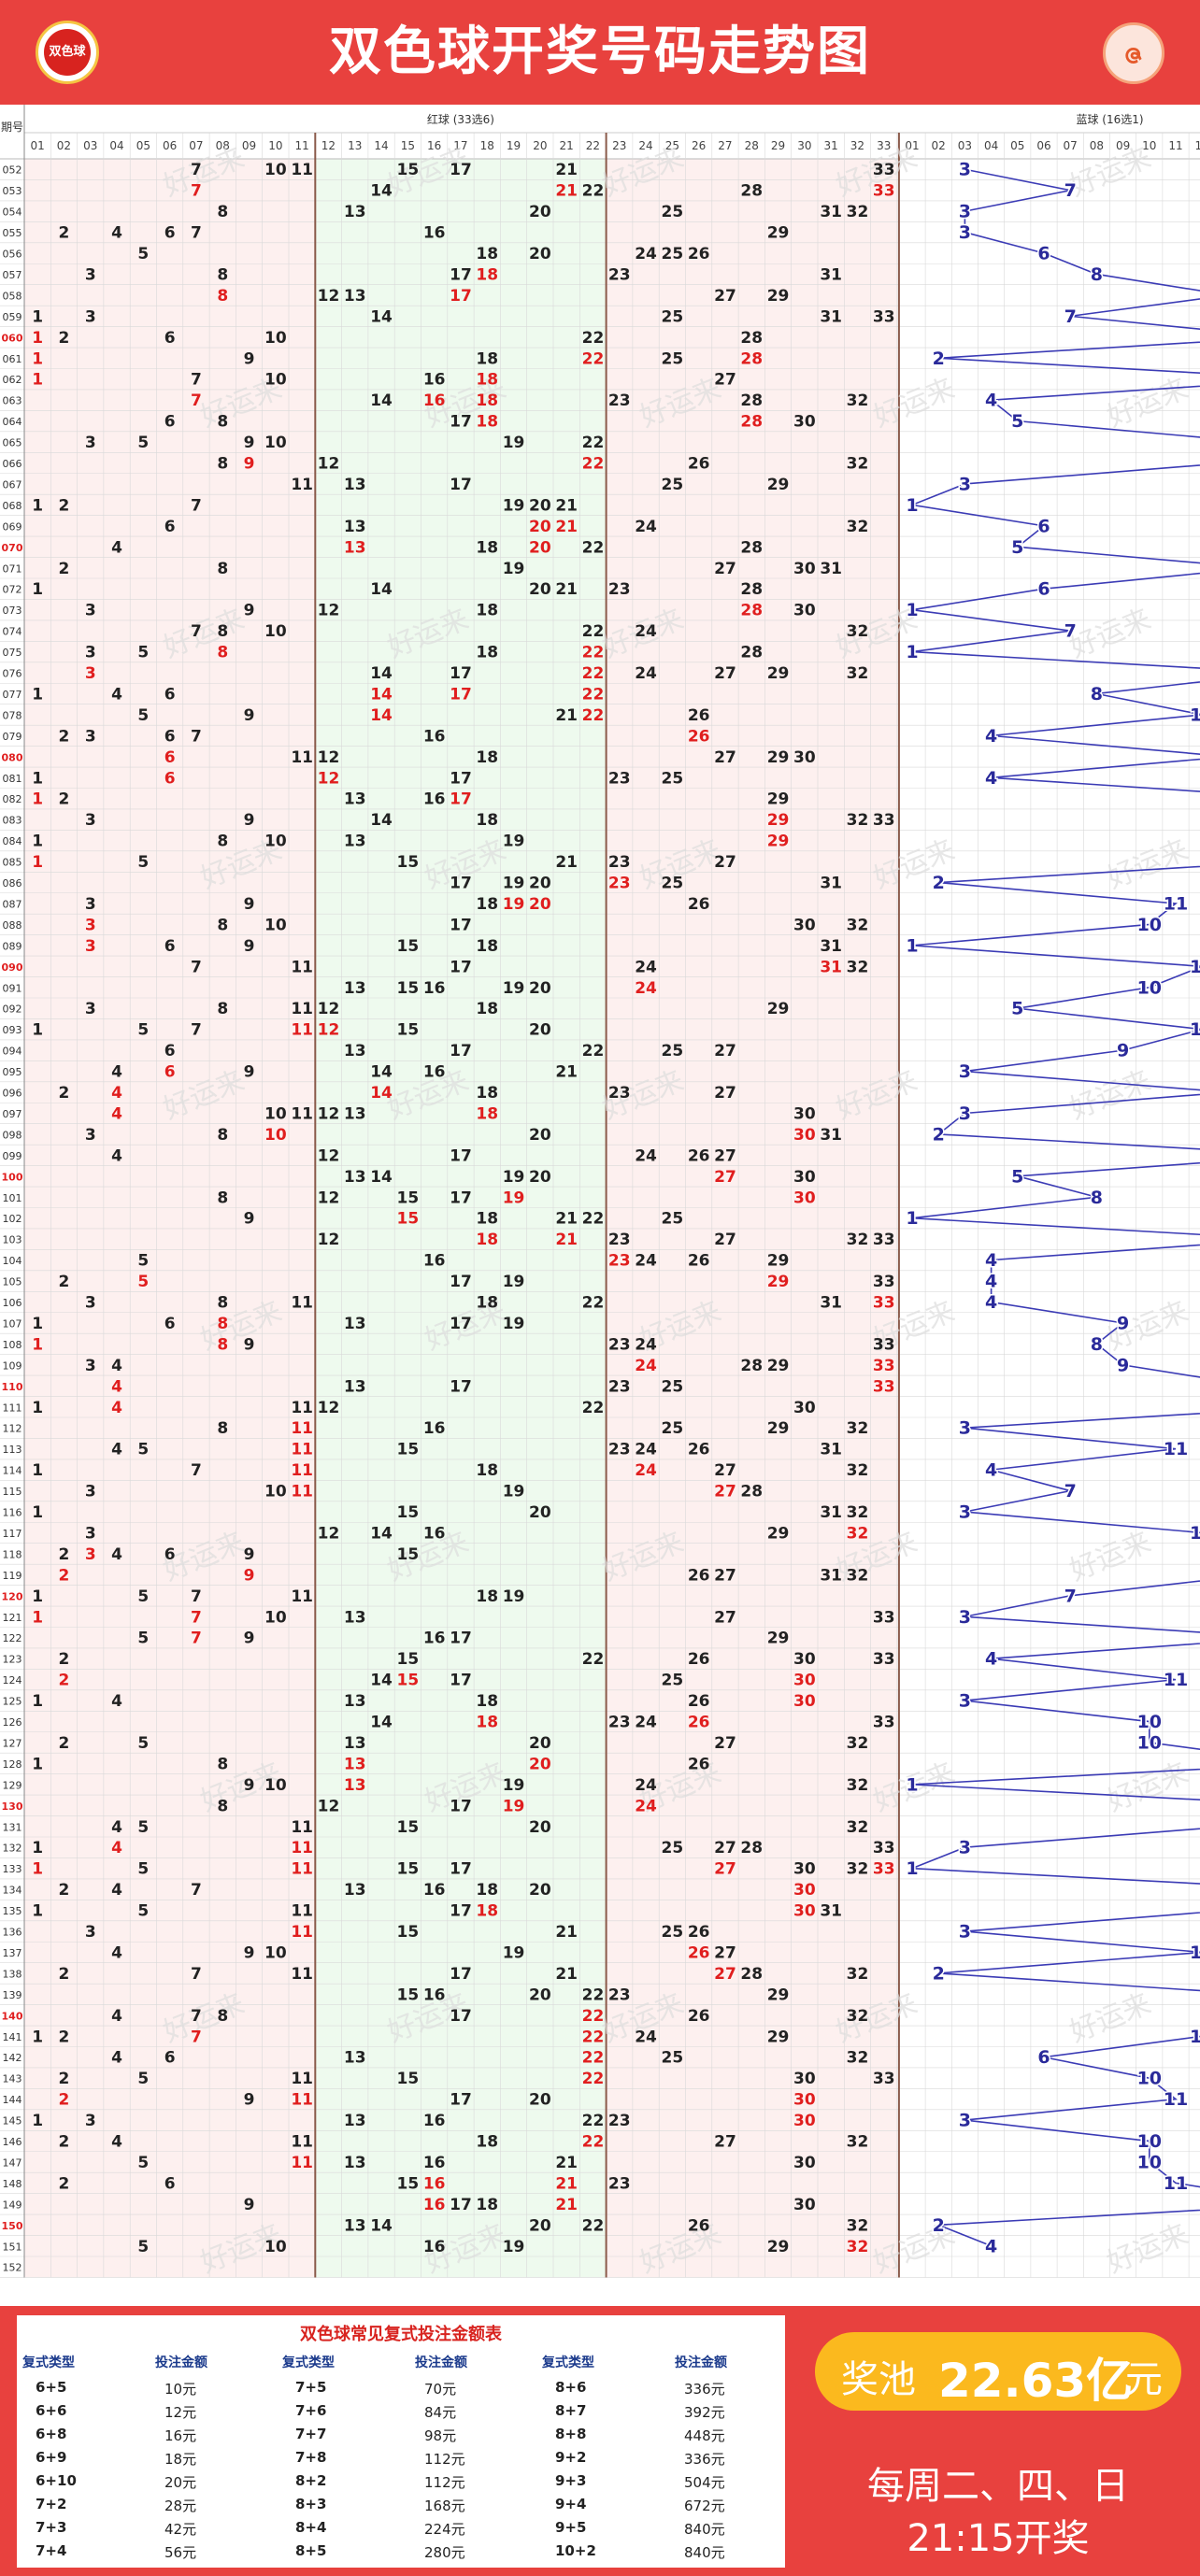 Image resolution: width=1200 pixels, height=2576 pixels. What do you see at coordinates (12, 653) in the screenshot?
I see `issue-number: 075` at bounding box center [12, 653].